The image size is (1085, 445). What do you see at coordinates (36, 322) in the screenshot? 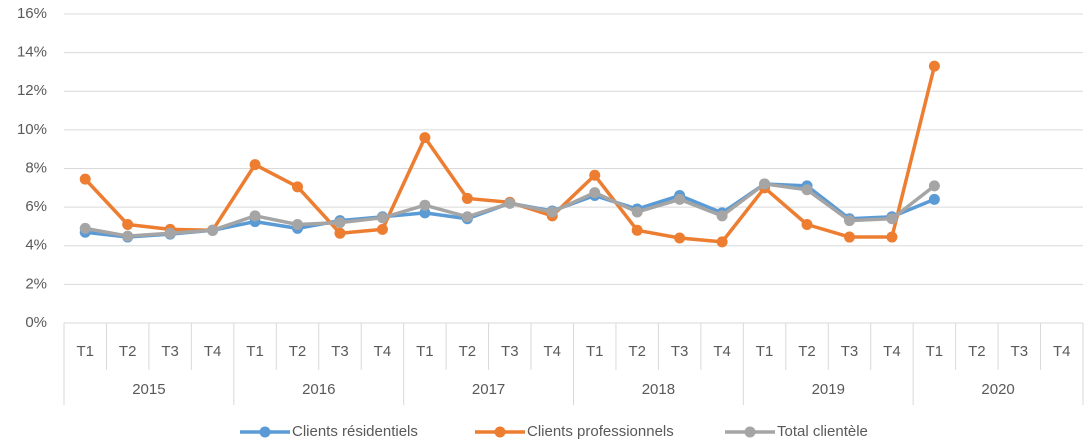
I see `y-tick-label: 0%` at bounding box center [36, 322].